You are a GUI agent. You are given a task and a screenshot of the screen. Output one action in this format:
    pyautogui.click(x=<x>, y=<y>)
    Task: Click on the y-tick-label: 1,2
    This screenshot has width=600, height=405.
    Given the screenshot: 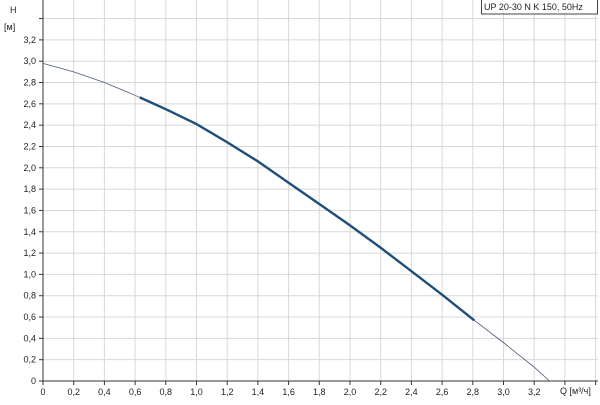 What is the action you would take?
    pyautogui.click(x=29, y=253)
    